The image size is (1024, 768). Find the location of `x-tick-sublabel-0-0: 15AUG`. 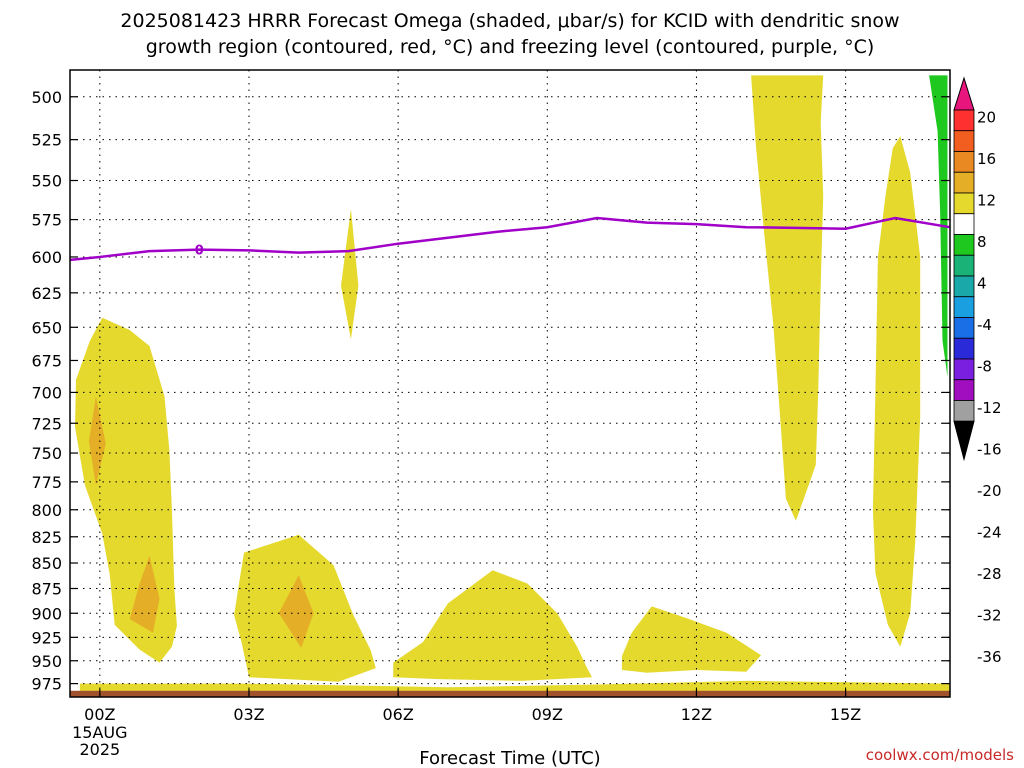

x-tick-sublabel-0-0: 15AUG is located at coordinates (99, 732).